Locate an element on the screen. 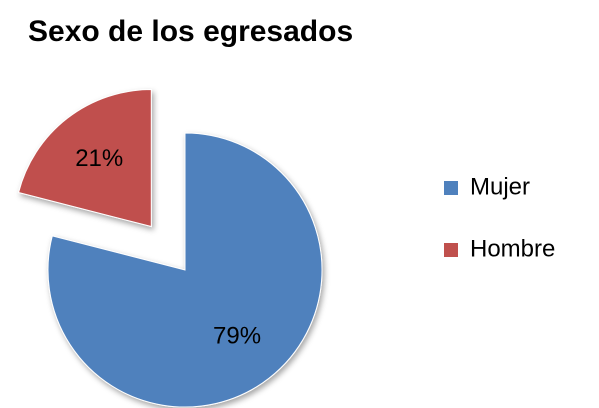 The height and width of the screenshot is (408, 599). data-label: 79% is located at coordinates (237, 335).